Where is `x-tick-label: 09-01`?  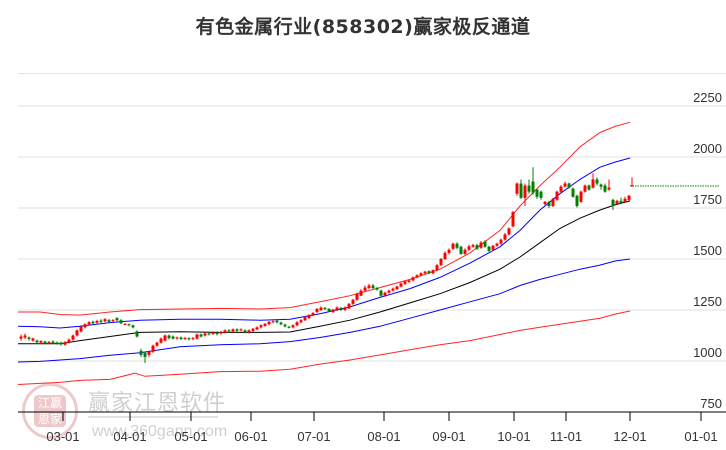 x-tick-label: 09-01 is located at coordinates (448, 436).